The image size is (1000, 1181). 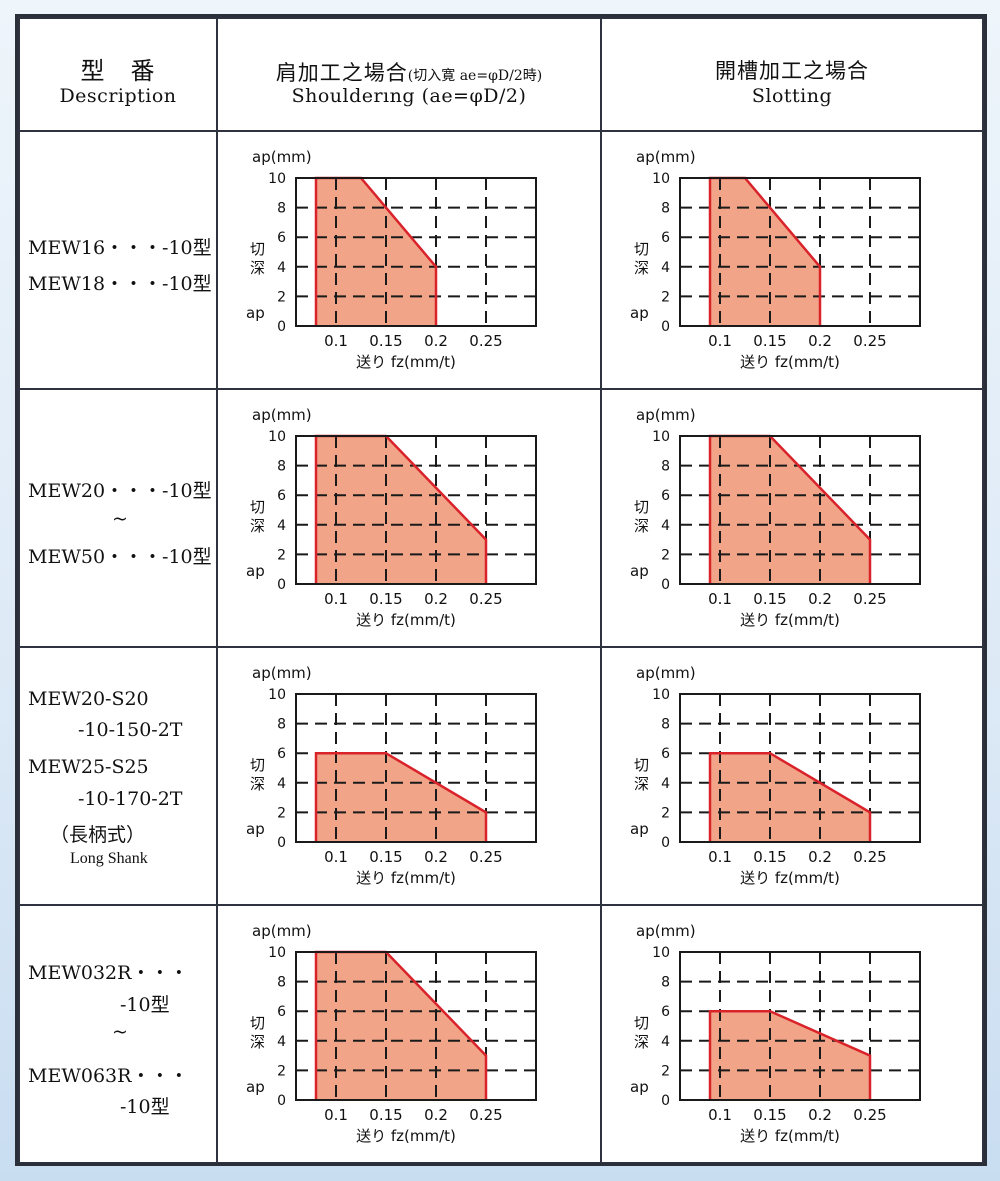 I want to click on y-tick-label: 4, so click(x=281, y=268).